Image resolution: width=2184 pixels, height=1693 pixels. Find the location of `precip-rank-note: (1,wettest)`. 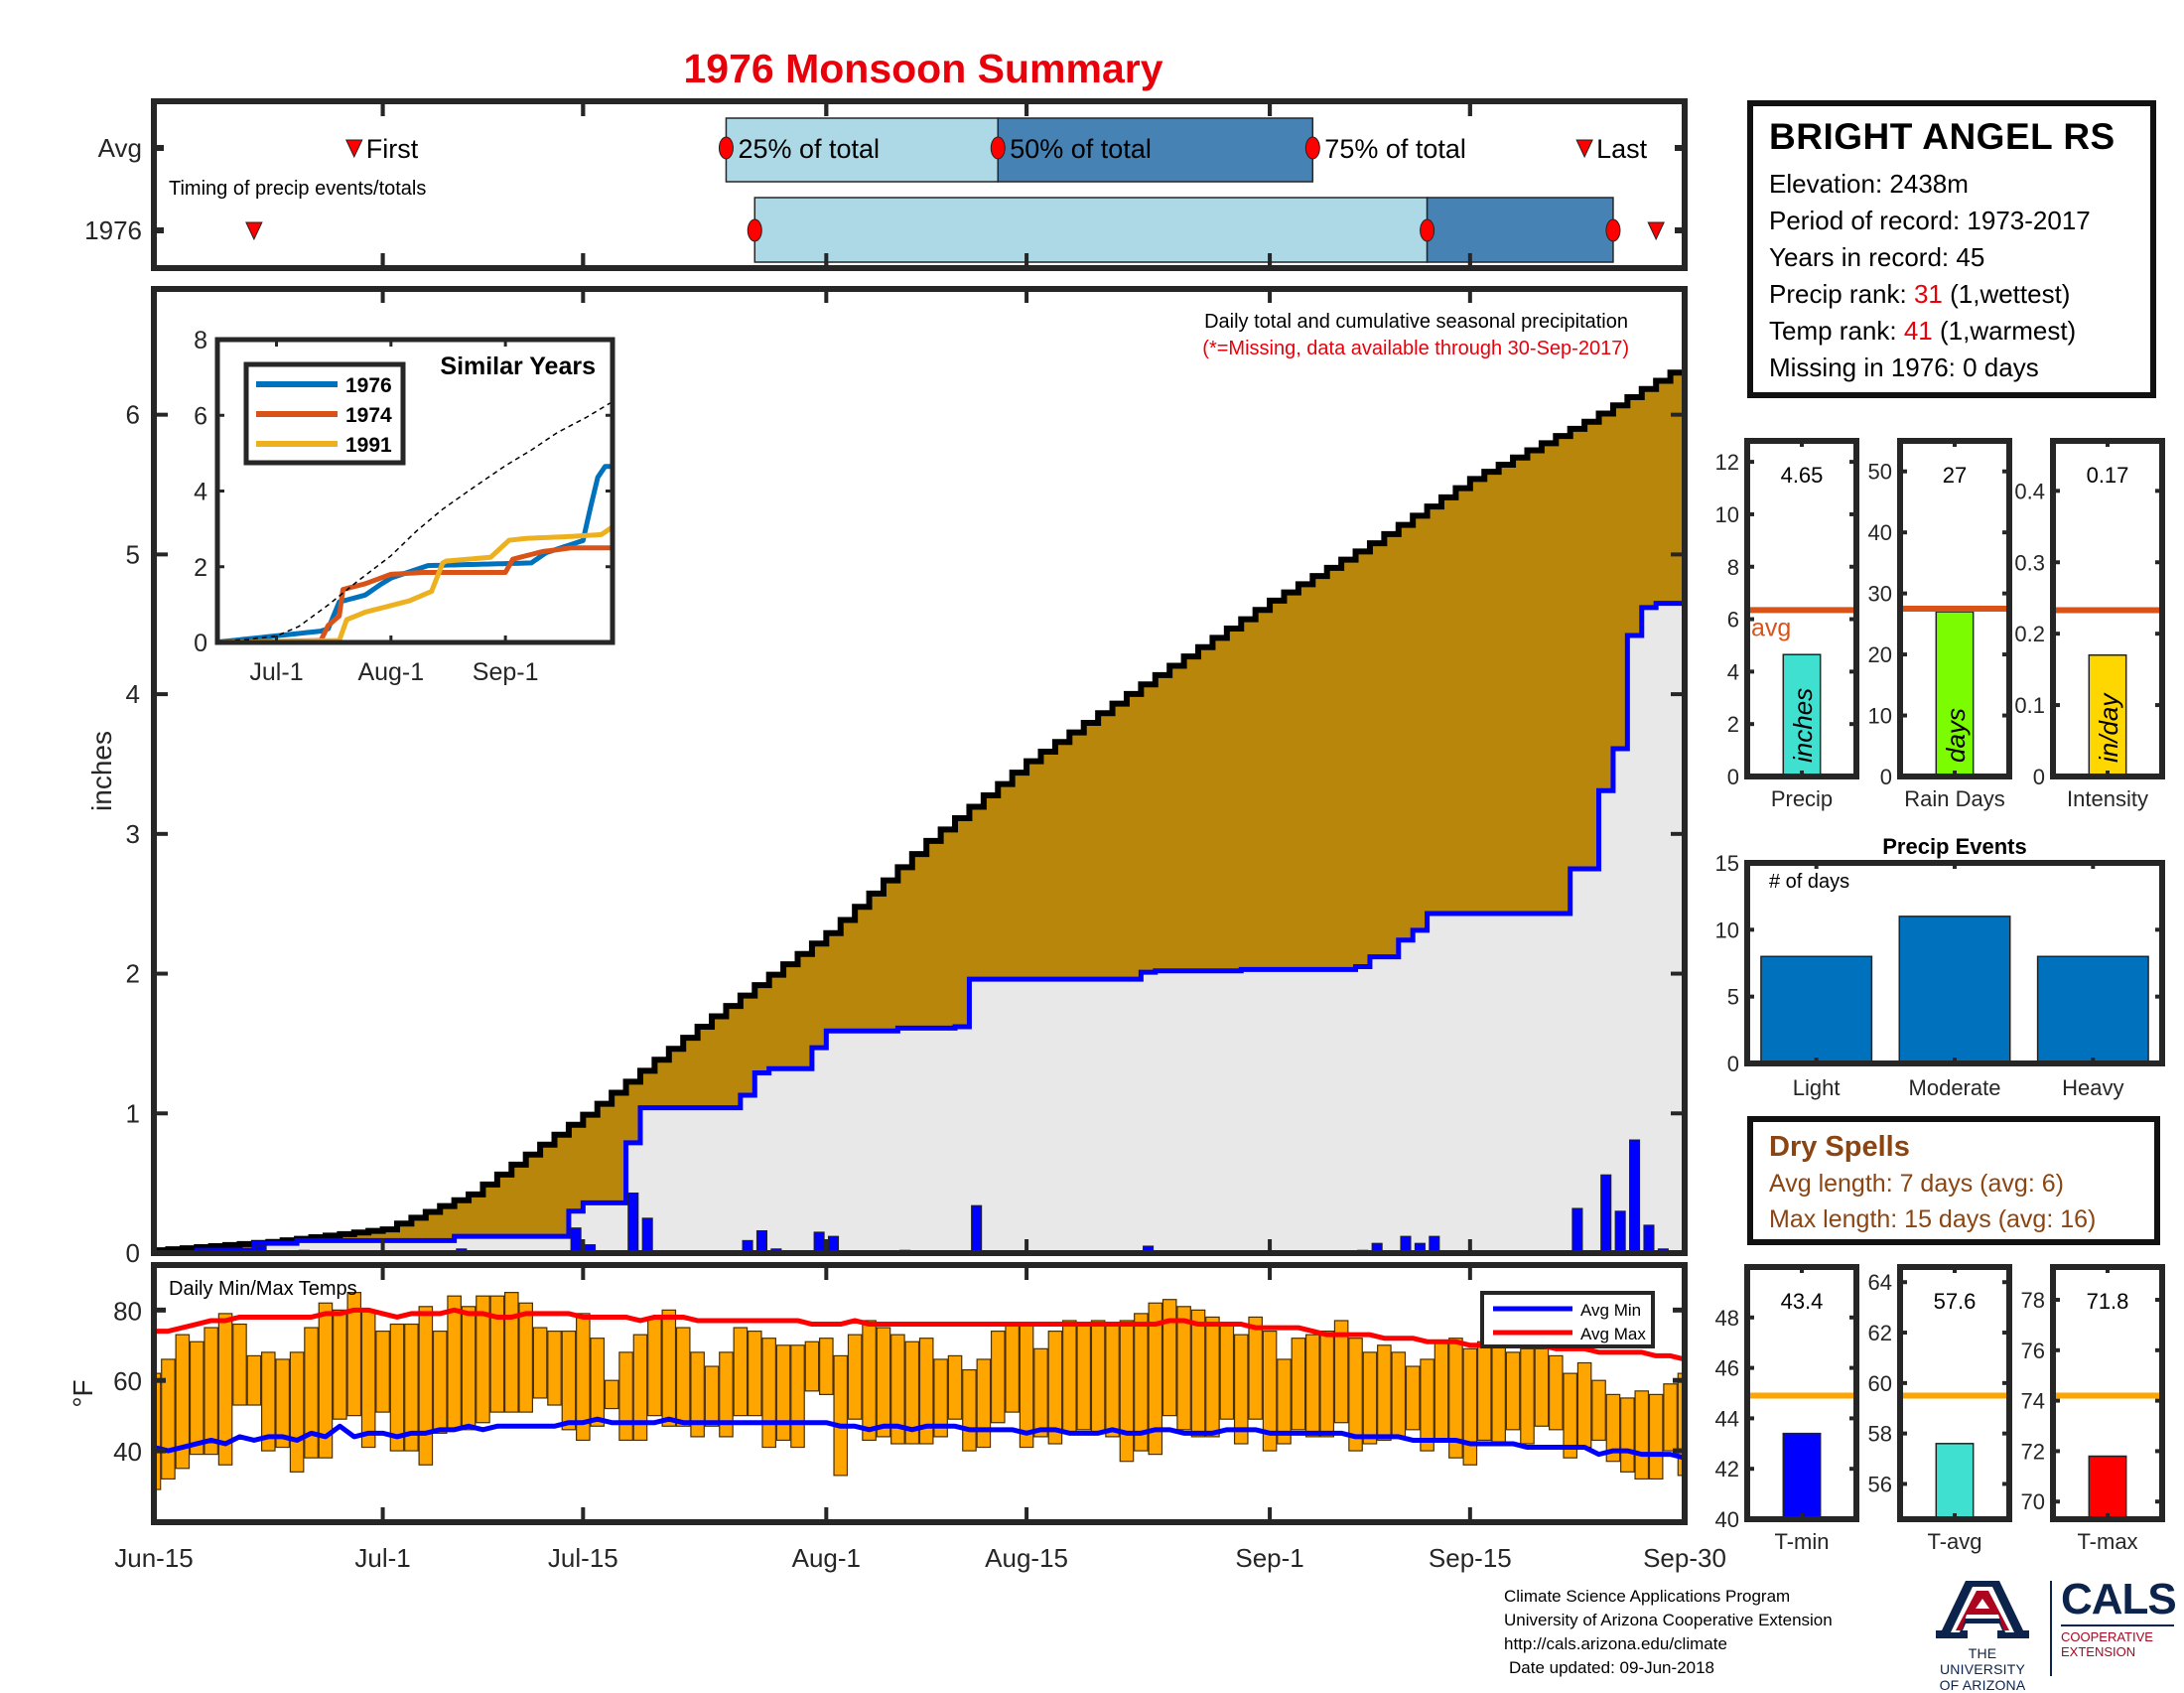

precip-rank-note: (1,wettest) is located at coordinates (2006, 294).